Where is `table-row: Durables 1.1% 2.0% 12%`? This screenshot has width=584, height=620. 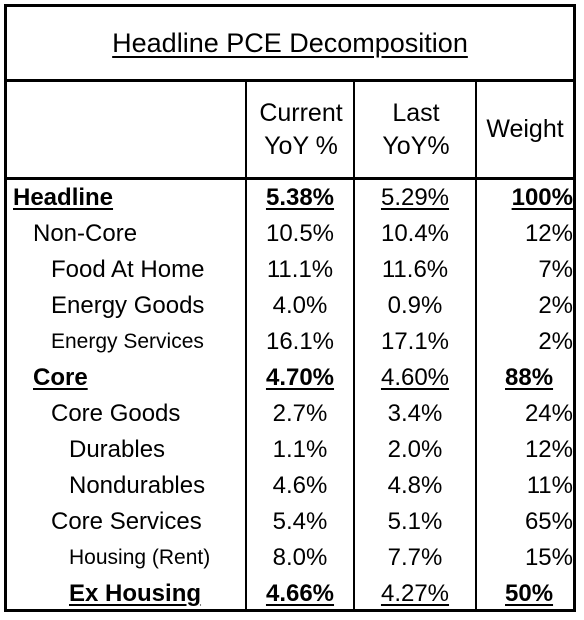 table-row: Durables 1.1% 2.0% 12% is located at coordinates (290, 450).